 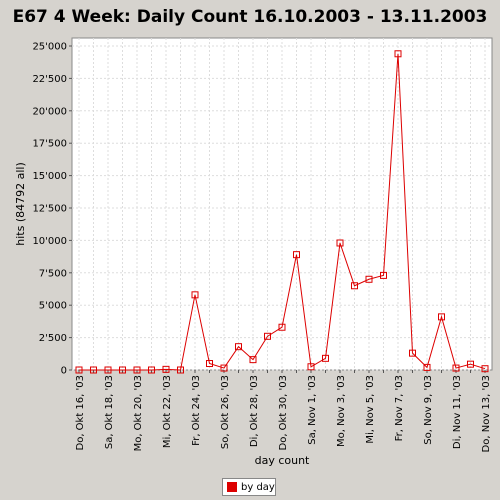 What do you see at coordinates (196, 410) in the screenshot?
I see `x-tick-label: Fr, Okt 24, '03` at bounding box center [196, 410].